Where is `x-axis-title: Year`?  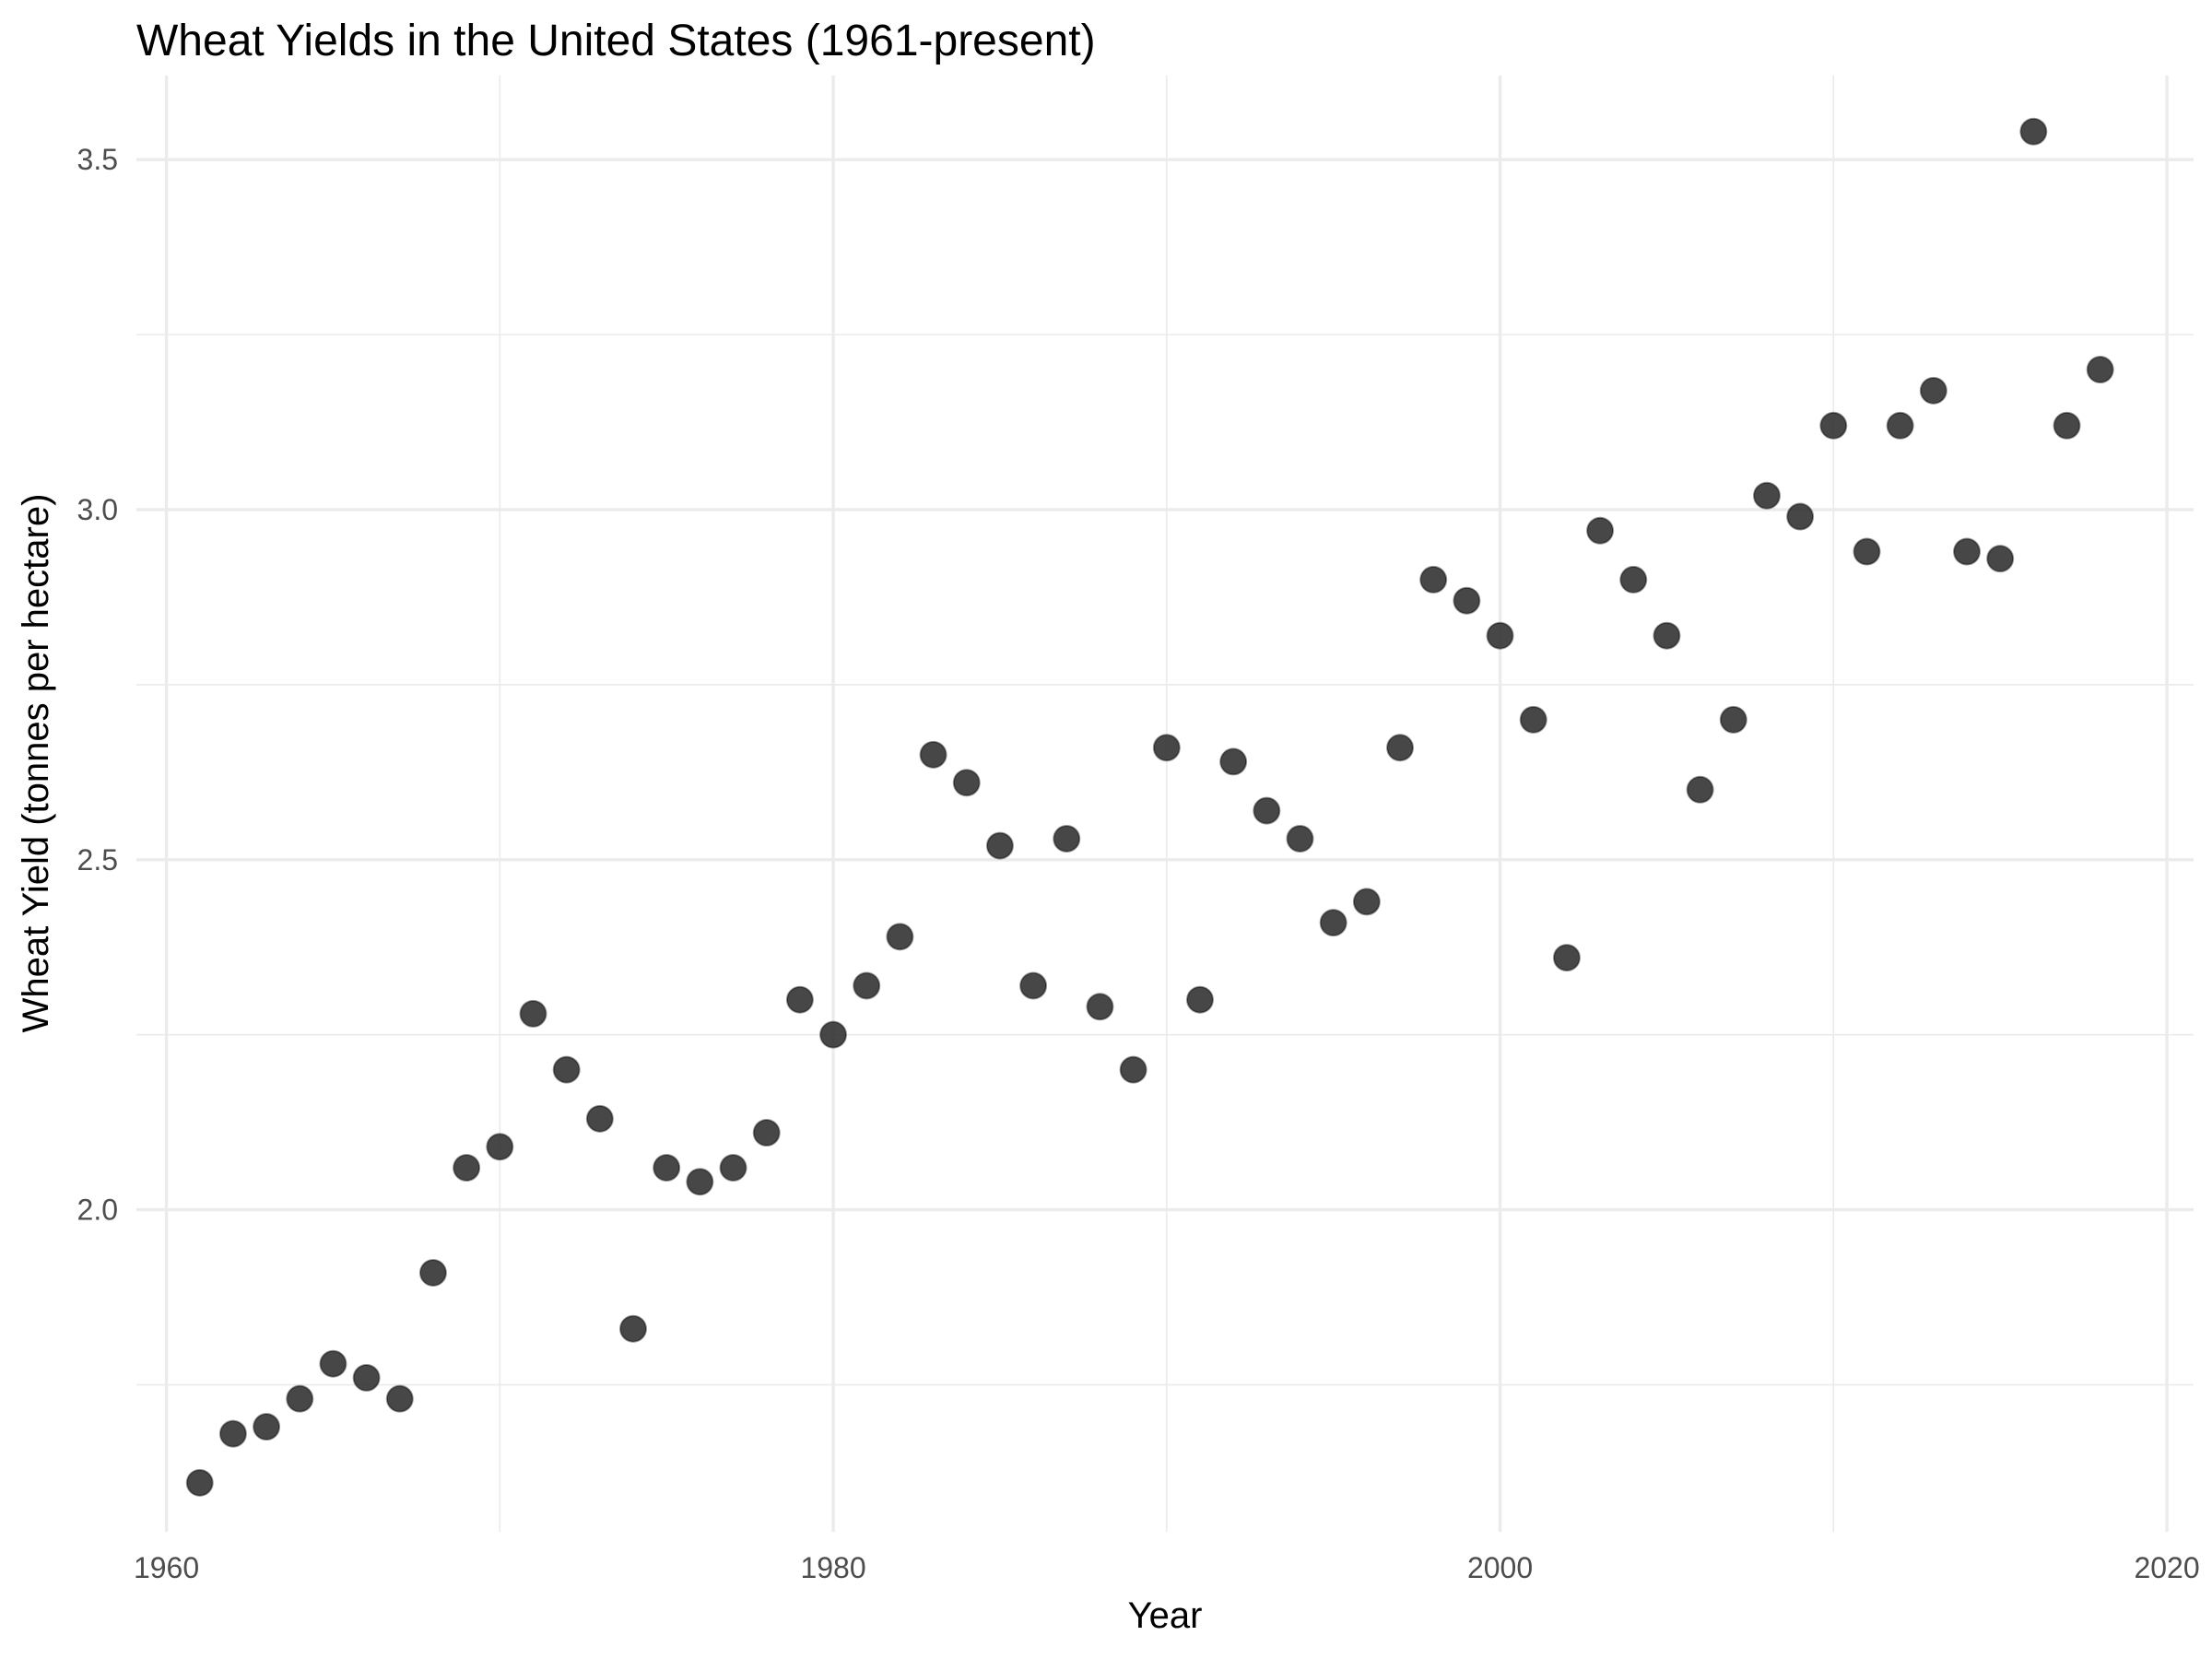
x-axis-title: Year is located at coordinates (1165, 1615).